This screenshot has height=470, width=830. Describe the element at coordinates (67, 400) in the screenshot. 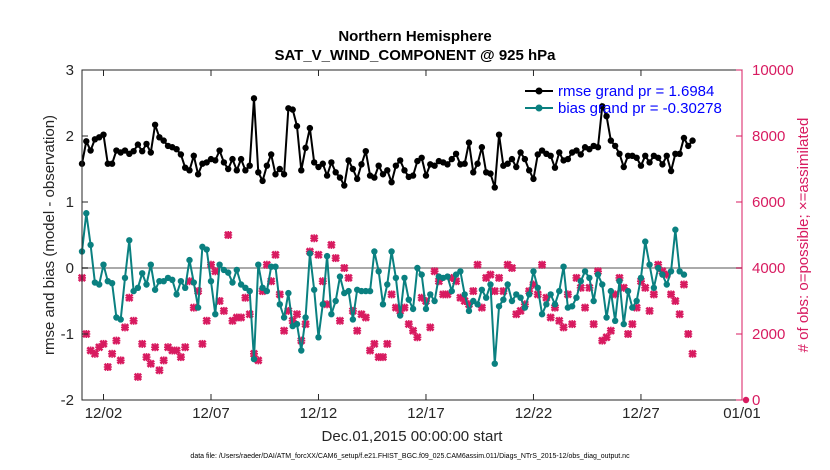

I see `y-tick-label: -2` at that location.